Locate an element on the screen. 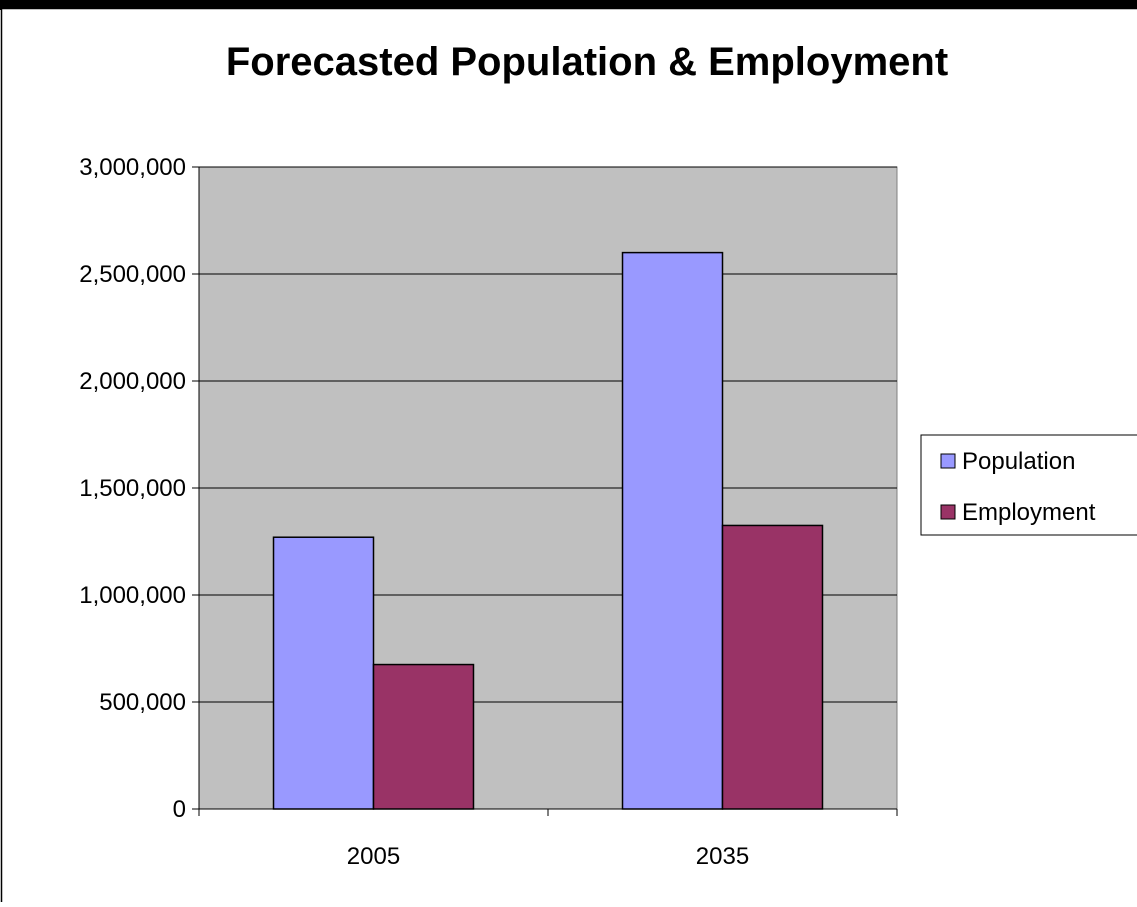 The image size is (1137, 907). chart-title: Forecasted Population & Employment is located at coordinates (587, 62).